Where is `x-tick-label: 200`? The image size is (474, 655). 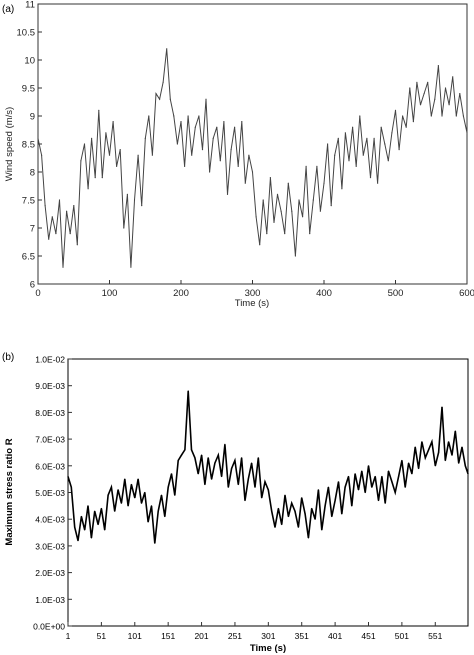 x-tick-label: 200 is located at coordinates (181, 293).